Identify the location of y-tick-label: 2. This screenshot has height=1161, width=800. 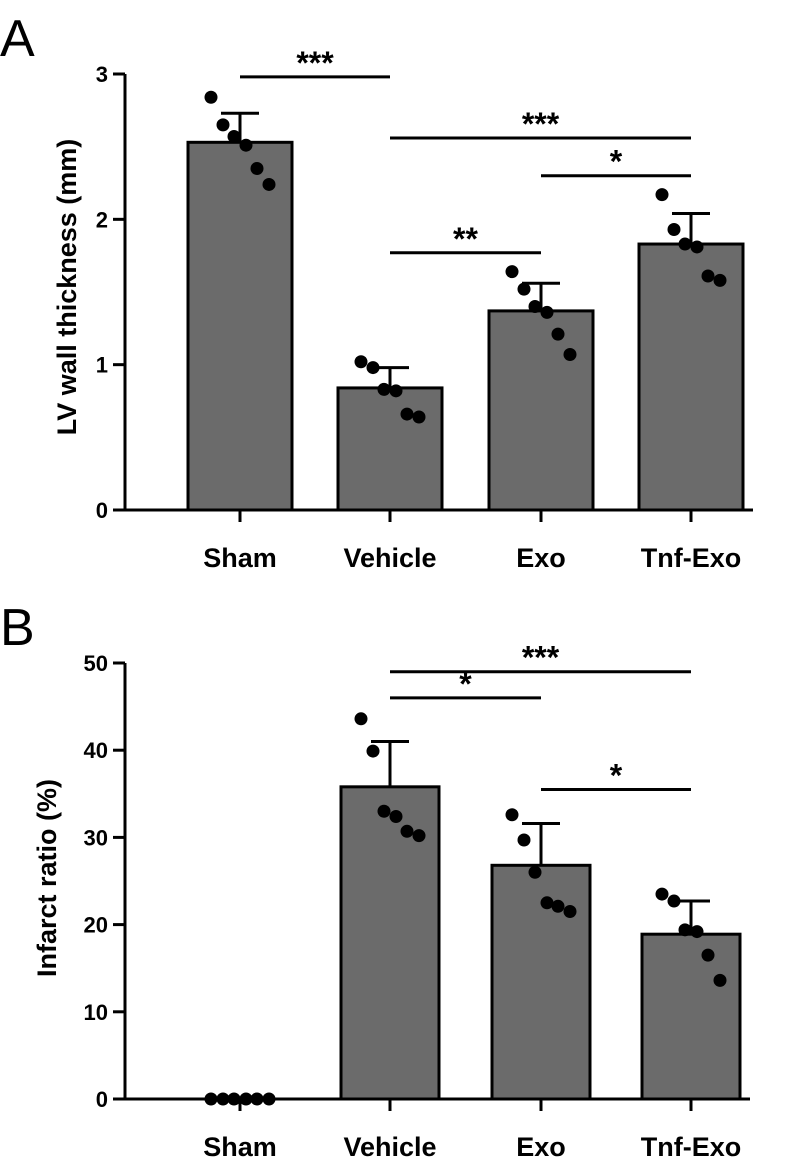
(102, 219).